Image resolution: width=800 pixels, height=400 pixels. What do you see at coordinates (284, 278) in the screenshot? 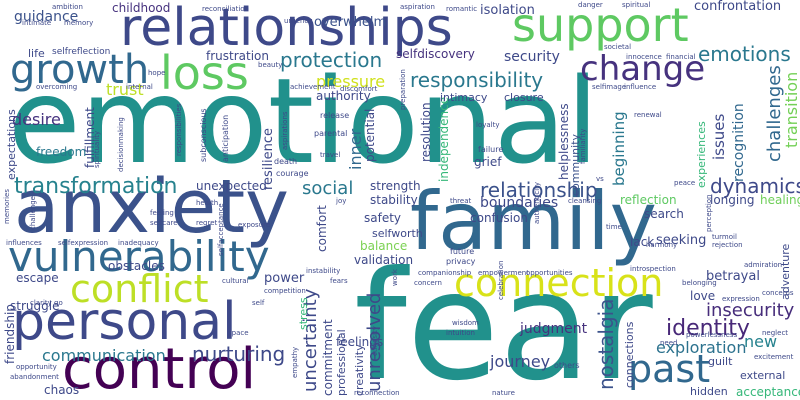
I see `word-power: power` at bounding box center [284, 278].